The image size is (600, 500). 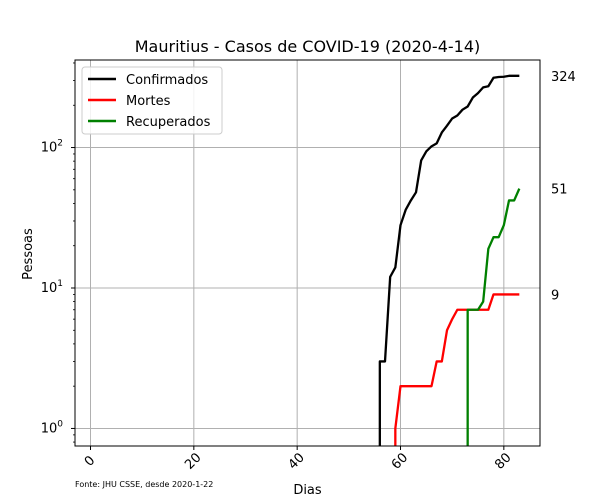 I want to click on x-tick-label: 60, so click(x=400, y=461).